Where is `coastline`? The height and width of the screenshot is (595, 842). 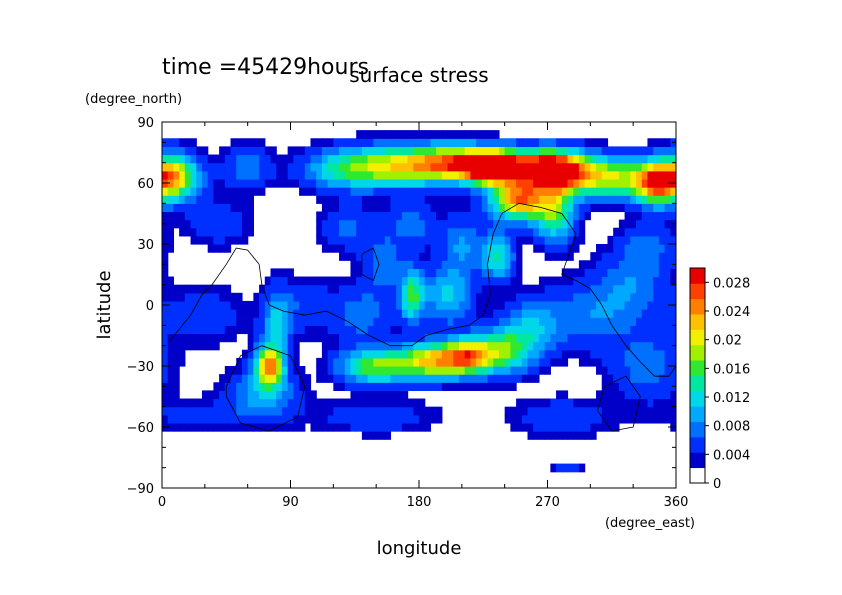 coastline is located at coordinates (619, 403).